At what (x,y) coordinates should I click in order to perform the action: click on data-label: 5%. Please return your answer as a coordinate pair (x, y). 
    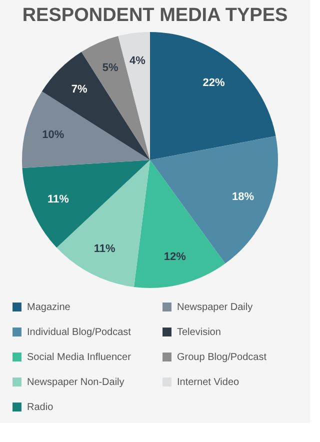
    Looking at the image, I should click on (110, 68).